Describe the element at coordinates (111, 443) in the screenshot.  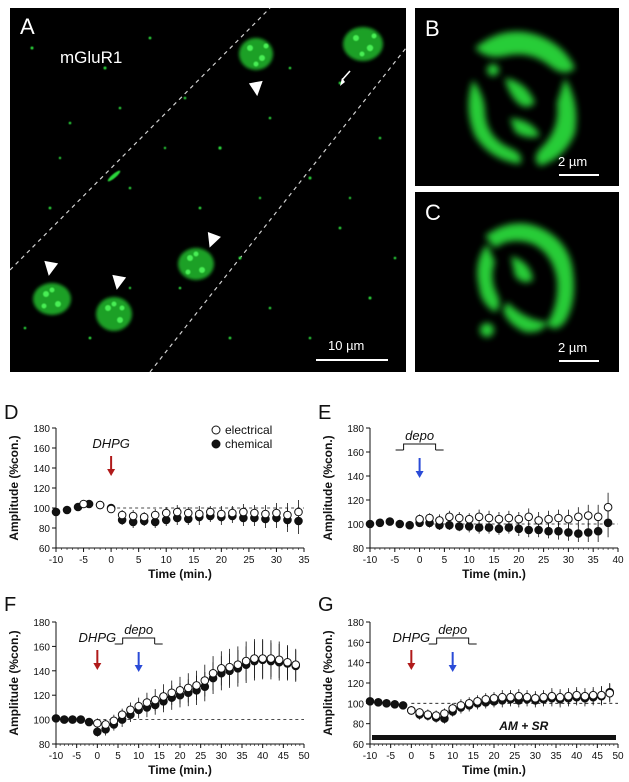
I see `annotation-dhpg: DHPG` at that location.